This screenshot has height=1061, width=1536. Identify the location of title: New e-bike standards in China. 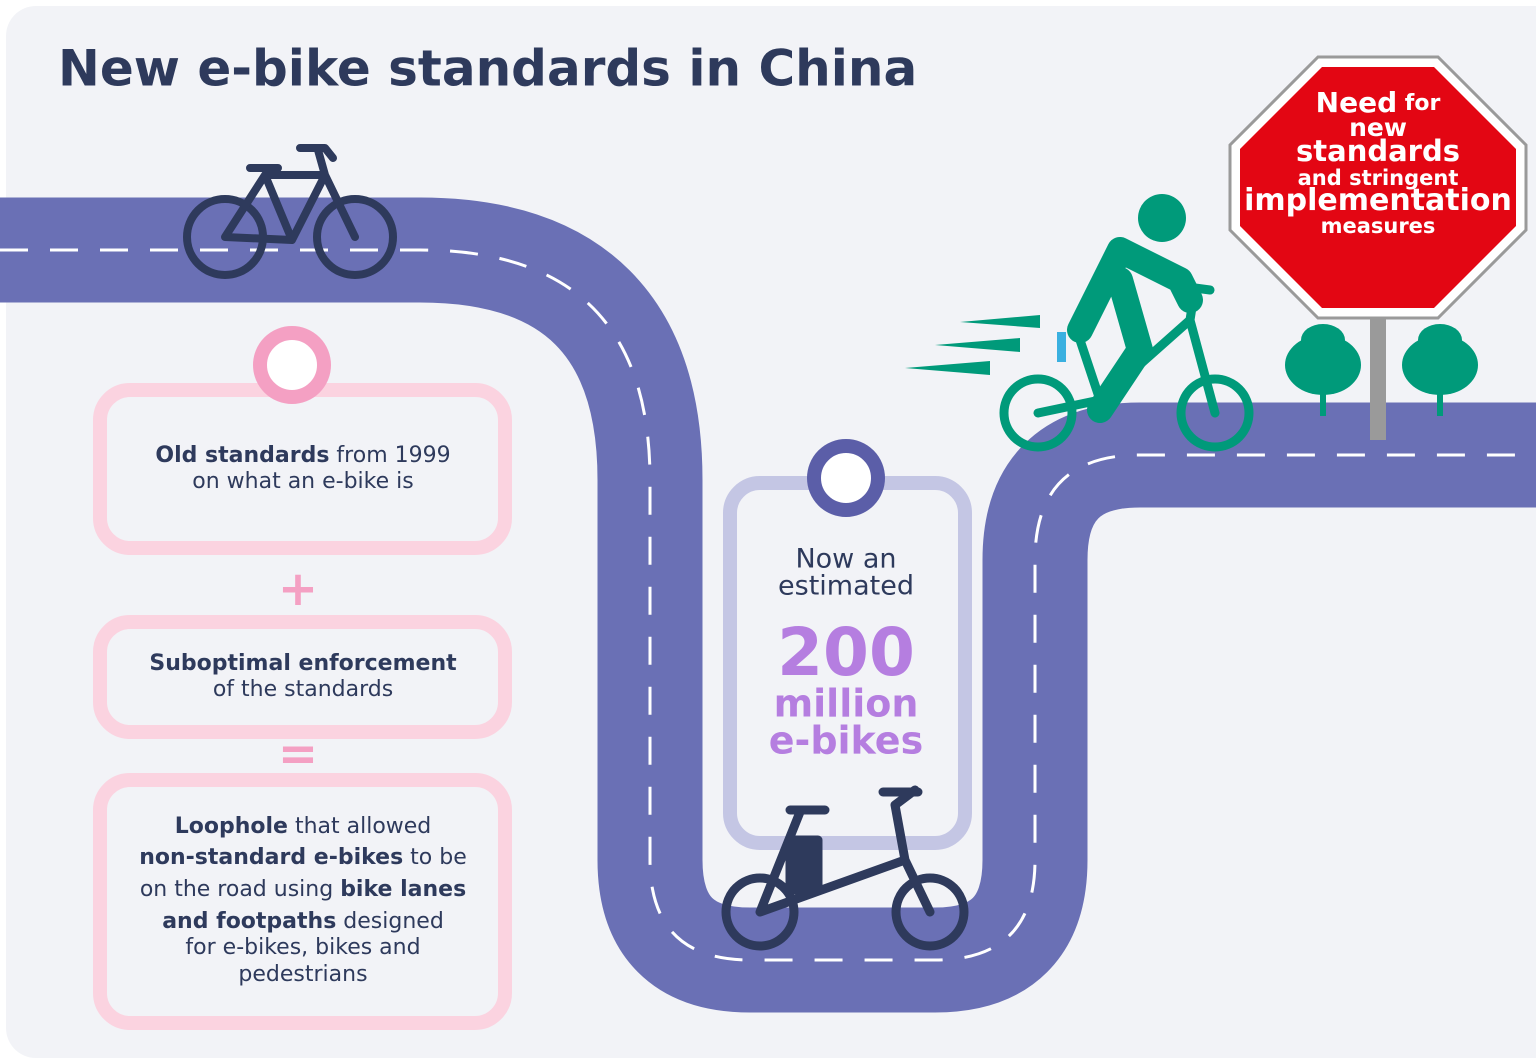
(487, 69).